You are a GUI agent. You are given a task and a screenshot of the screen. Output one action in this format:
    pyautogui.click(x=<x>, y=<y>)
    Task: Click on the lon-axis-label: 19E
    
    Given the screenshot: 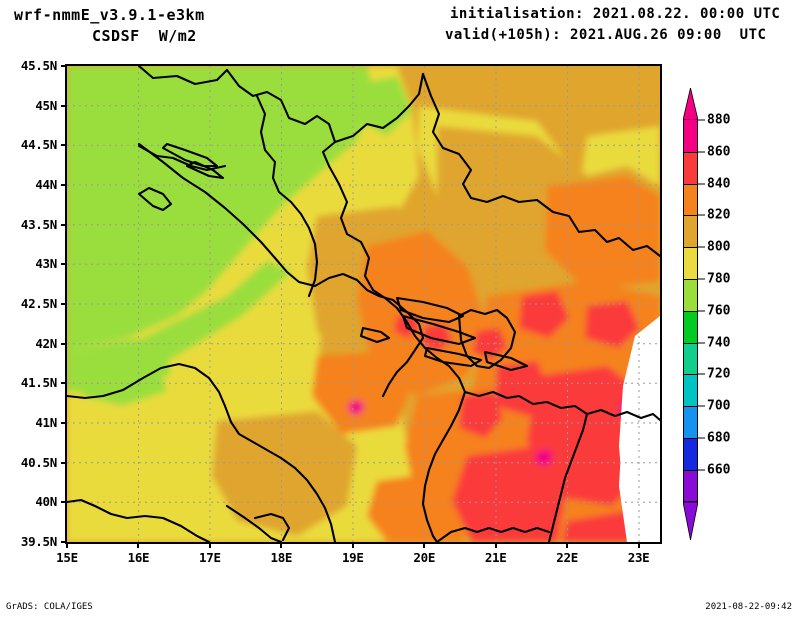 What is the action you would take?
    pyautogui.click(x=352, y=557)
    